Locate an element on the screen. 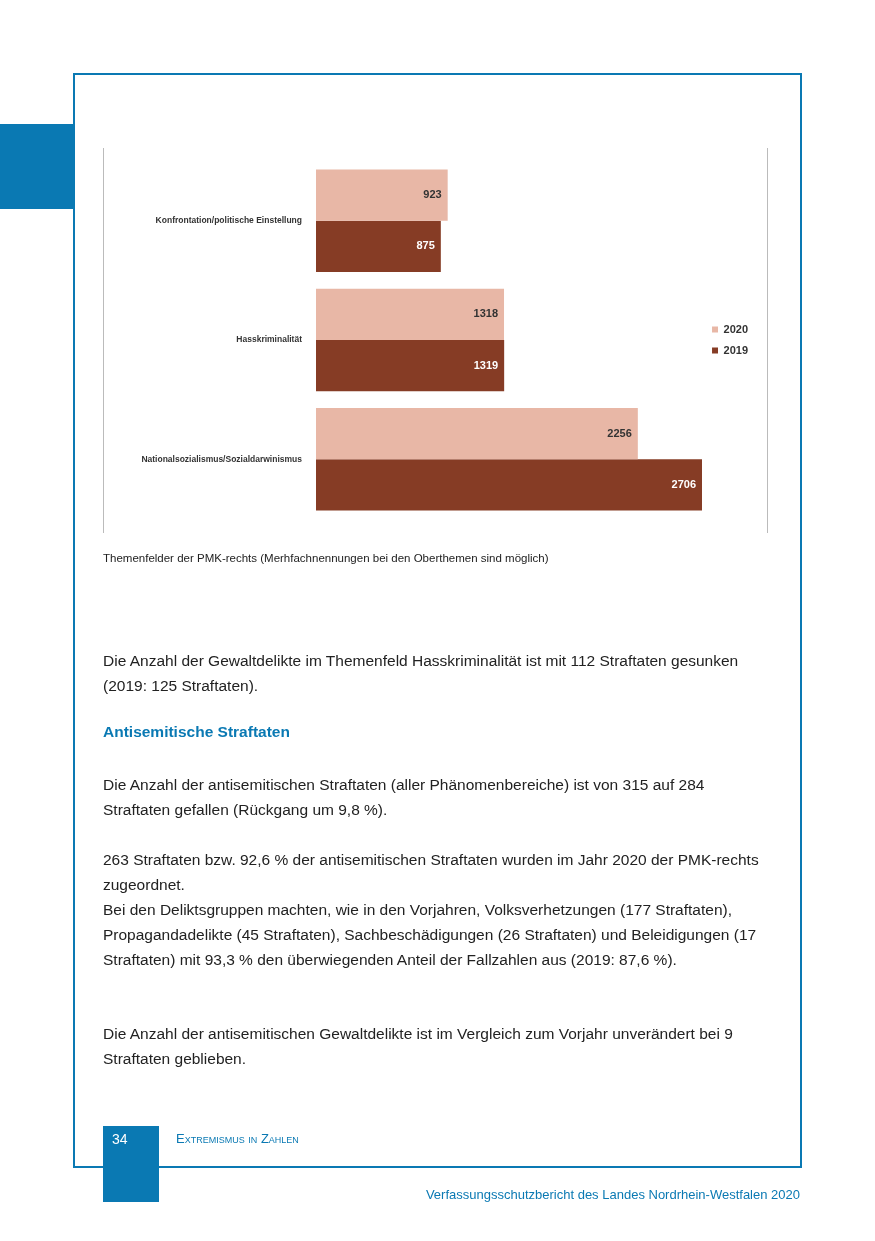  text: Themenfelder der PMK-rechts (Merhfachnennungen bei den Oberthemen sind möglich) is located at coordinates (326, 558).